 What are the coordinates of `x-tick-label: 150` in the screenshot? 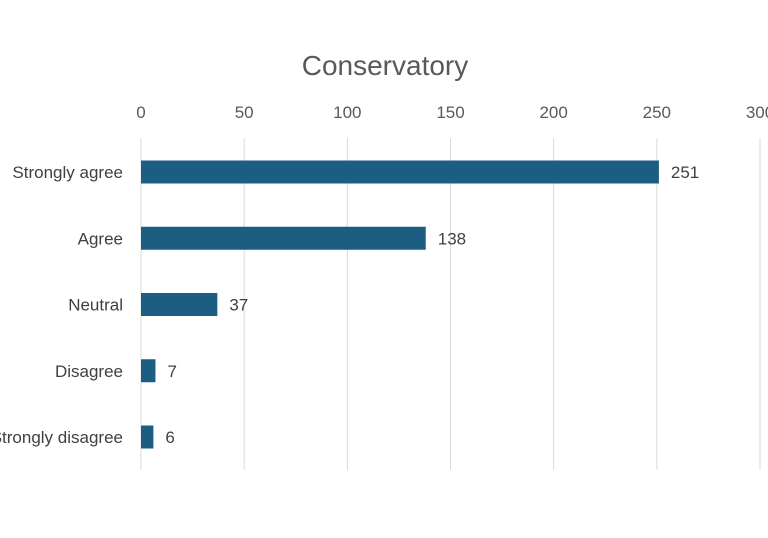 It's located at (450, 112).